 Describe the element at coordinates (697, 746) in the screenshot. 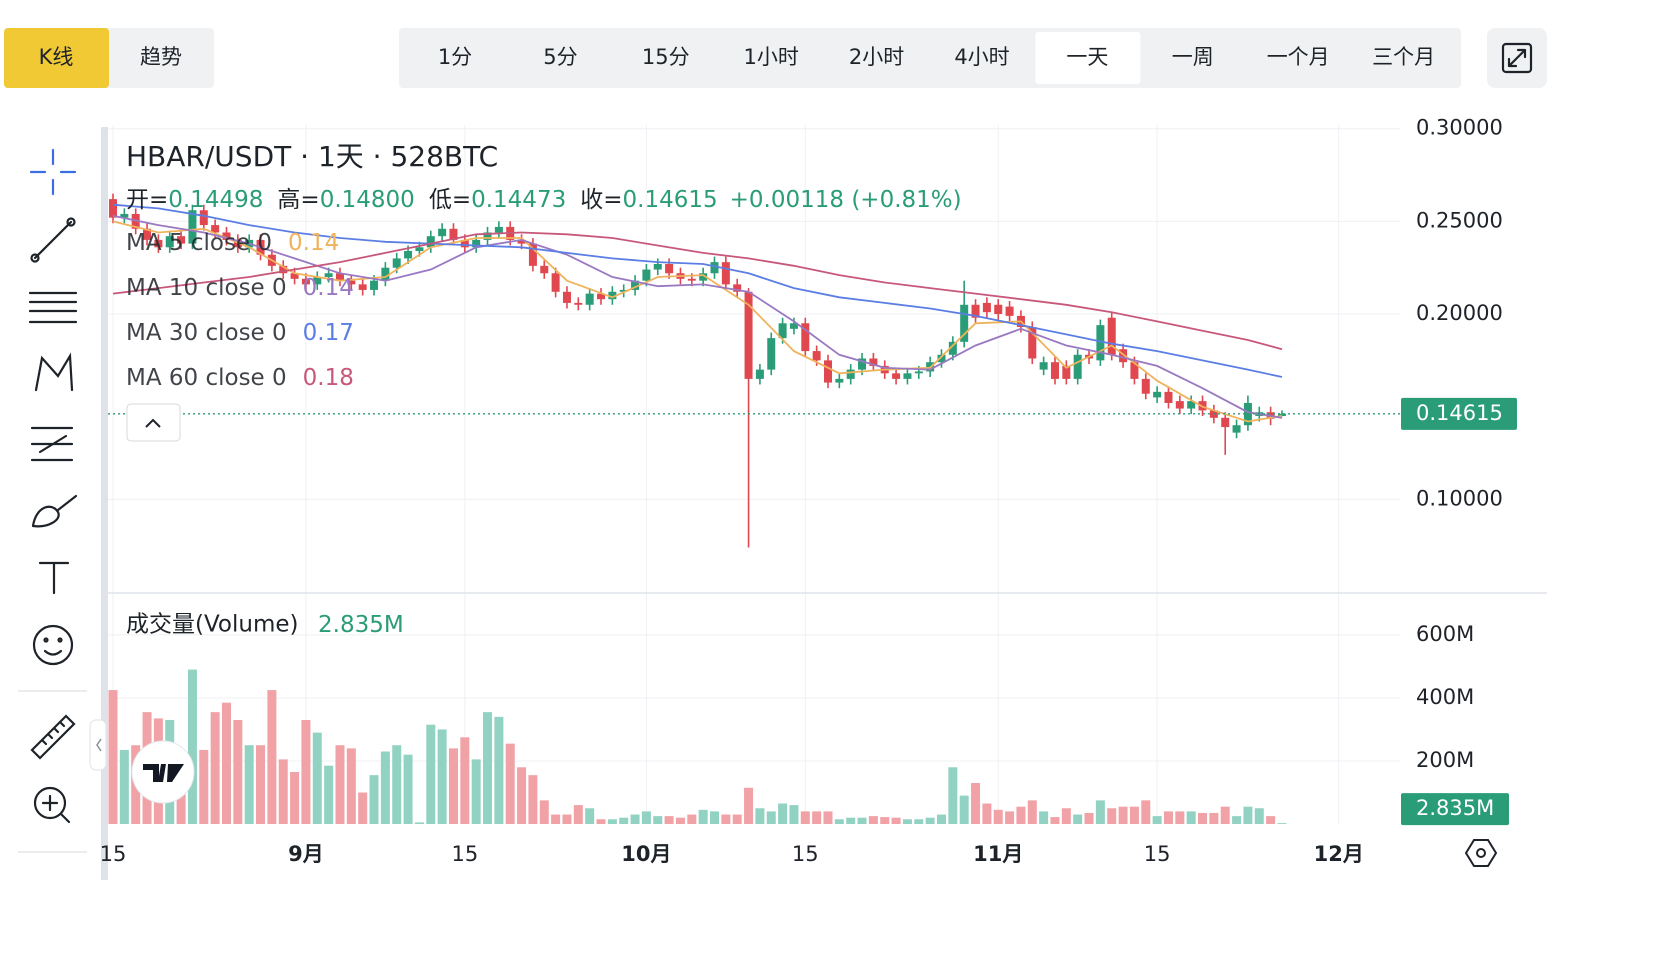

I see `volume-bars` at that location.